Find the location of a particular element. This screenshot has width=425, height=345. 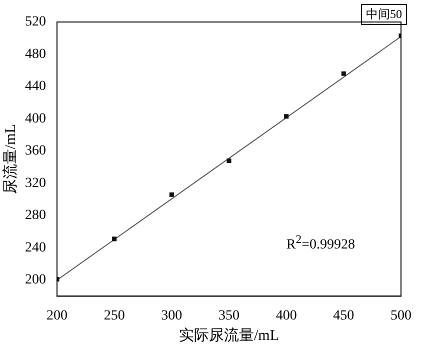

y-tick-label: 280 is located at coordinates (35, 216).